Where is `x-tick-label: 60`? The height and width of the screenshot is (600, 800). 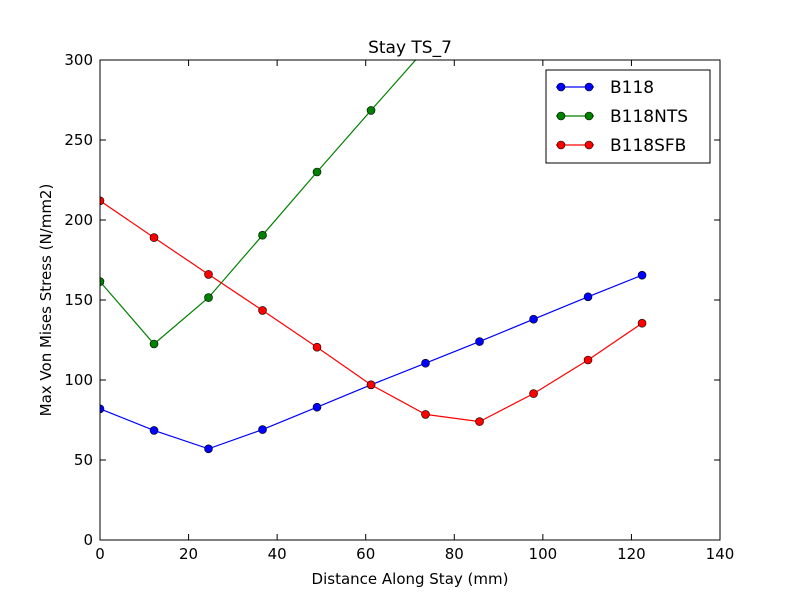
x-tick-label: 60 is located at coordinates (365, 554).